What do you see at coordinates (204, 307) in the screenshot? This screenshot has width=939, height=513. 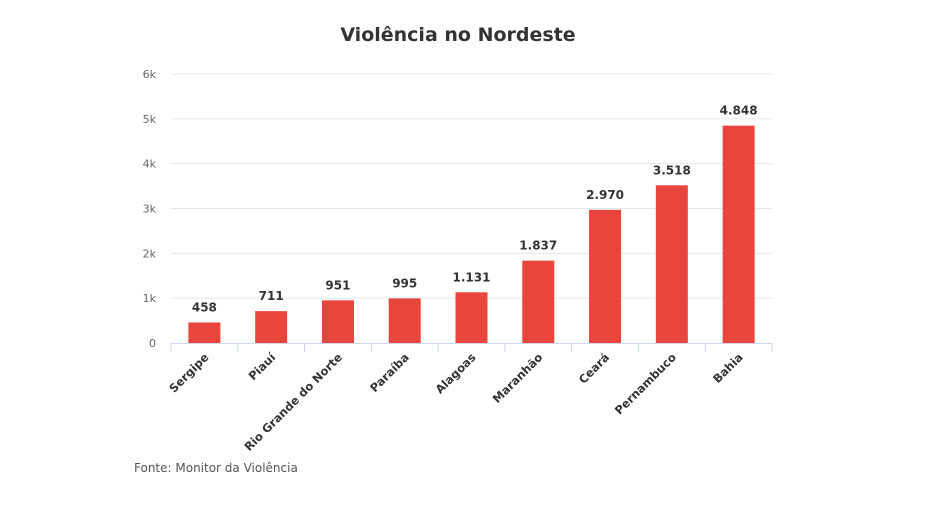 I see `data-label: 458` at bounding box center [204, 307].